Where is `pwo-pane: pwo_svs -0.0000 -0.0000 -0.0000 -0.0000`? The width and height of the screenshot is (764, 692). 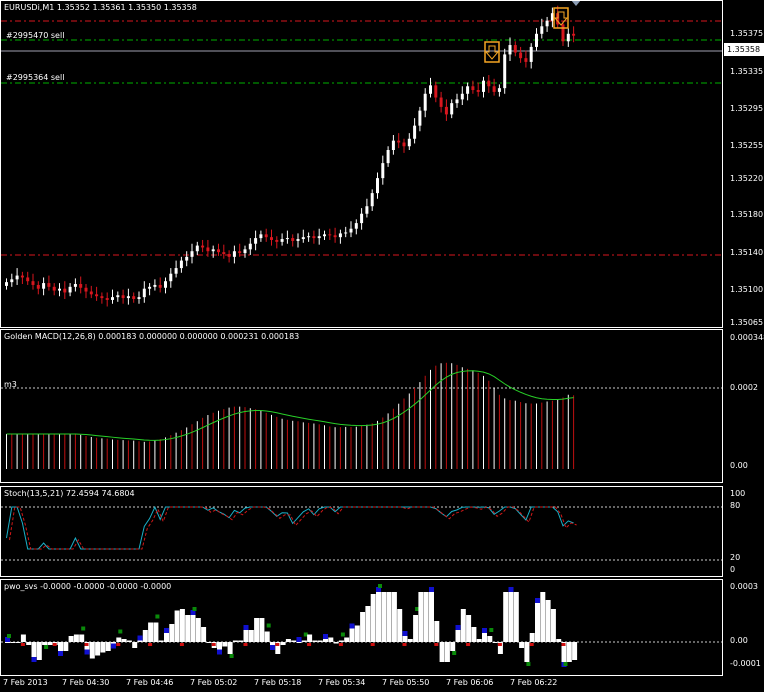 pwo-pane: pwo_svs -0.0000 -0.0000 -0.0000 -0.0000 is located at coordinates (361, 627).